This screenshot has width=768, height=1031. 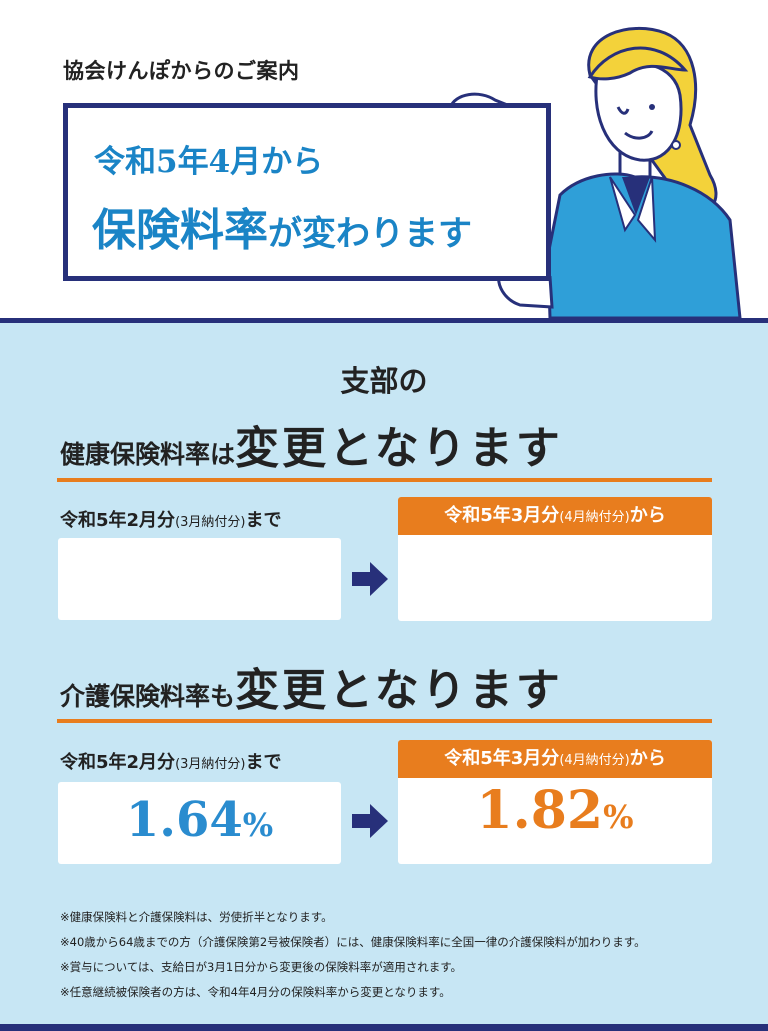 I want to click on health-before-paren: (3月納付分), so click(x=210, y=522).